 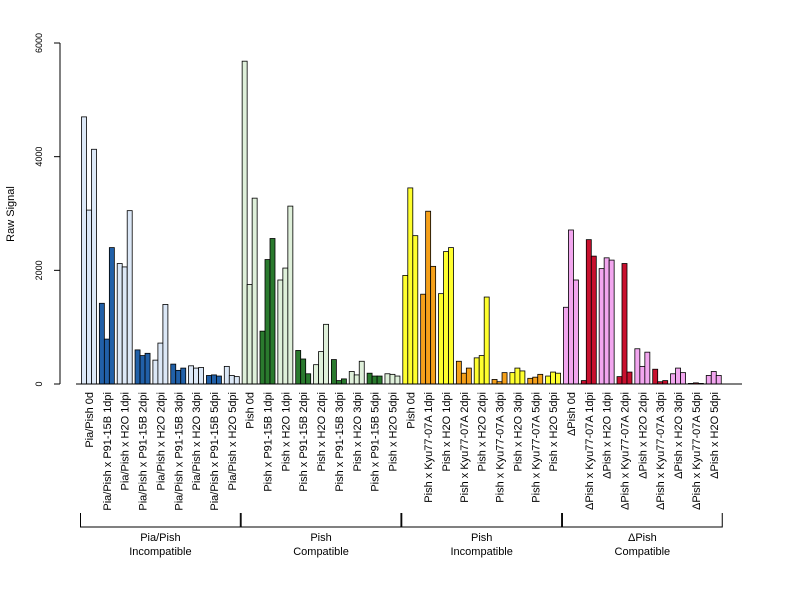 I want to click on x-tick-label: Pish x P91-15B 1dpi, so click(x=269, y=442).